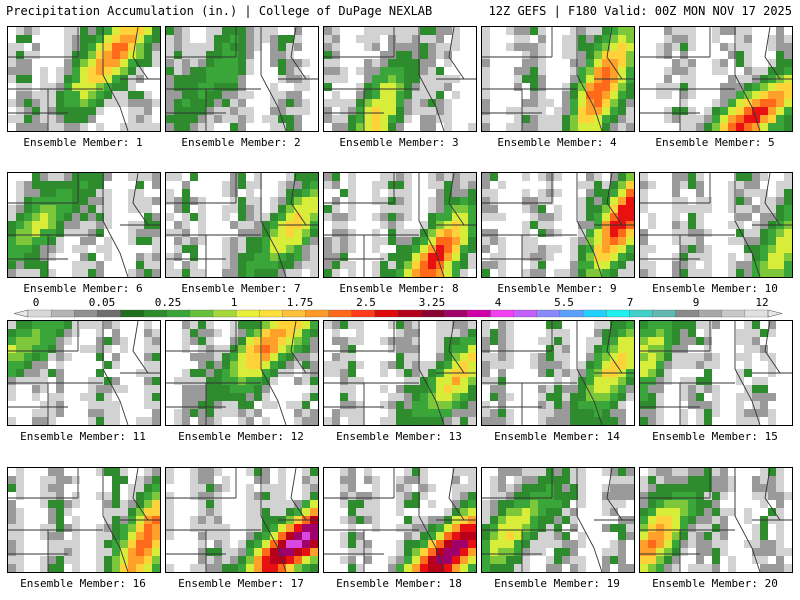 The width and height of the screenshot is (800, 600). I want to click on ensemble-member-label: Ensemble Member: 11, so click(83, 436).